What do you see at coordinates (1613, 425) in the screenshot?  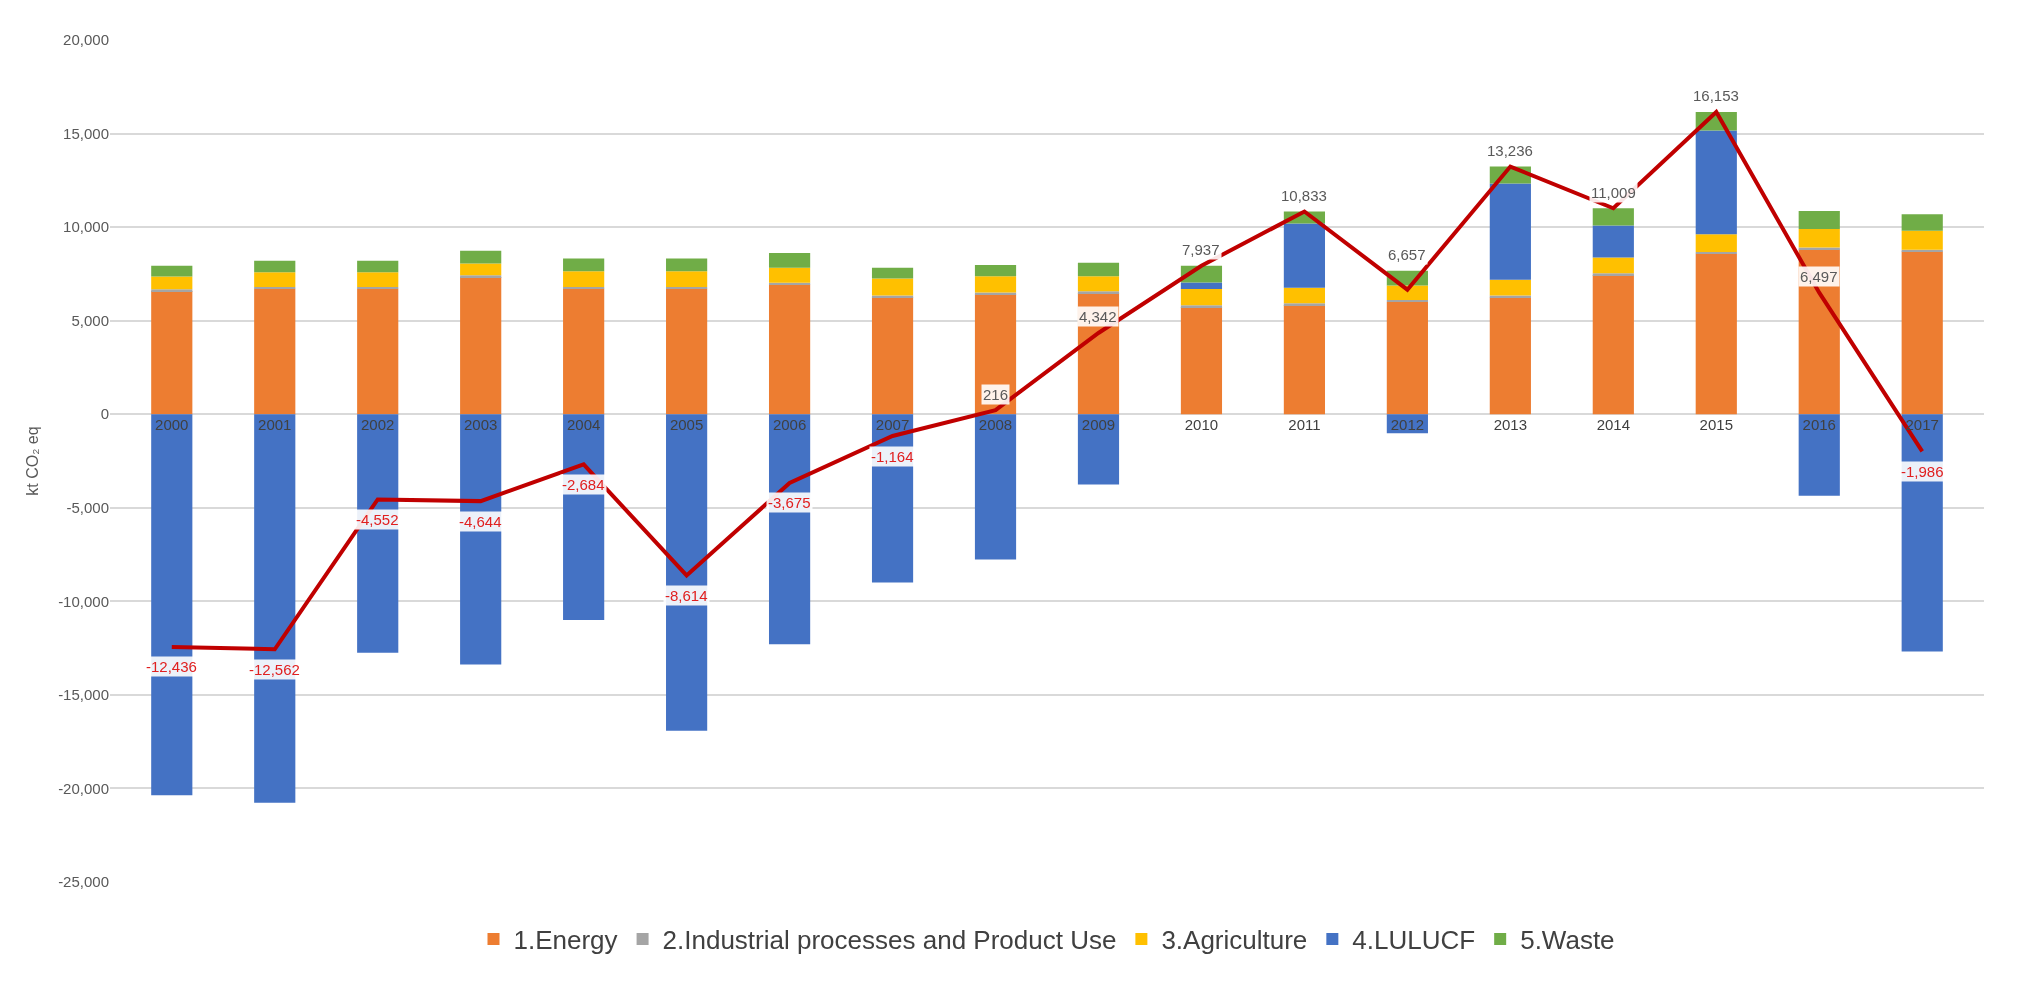 I see `x-tick-label: 2014` at bounding box center [1613, 425].